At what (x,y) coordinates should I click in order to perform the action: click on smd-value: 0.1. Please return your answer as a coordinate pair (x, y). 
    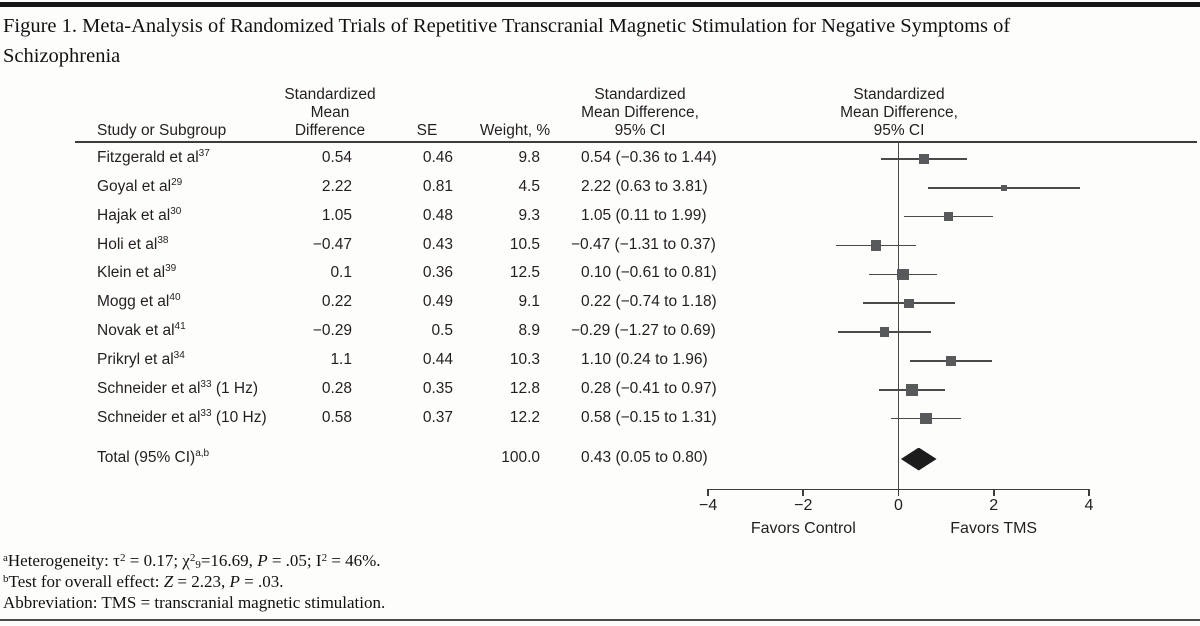
    Looking at the image, I should click on (341, 273).